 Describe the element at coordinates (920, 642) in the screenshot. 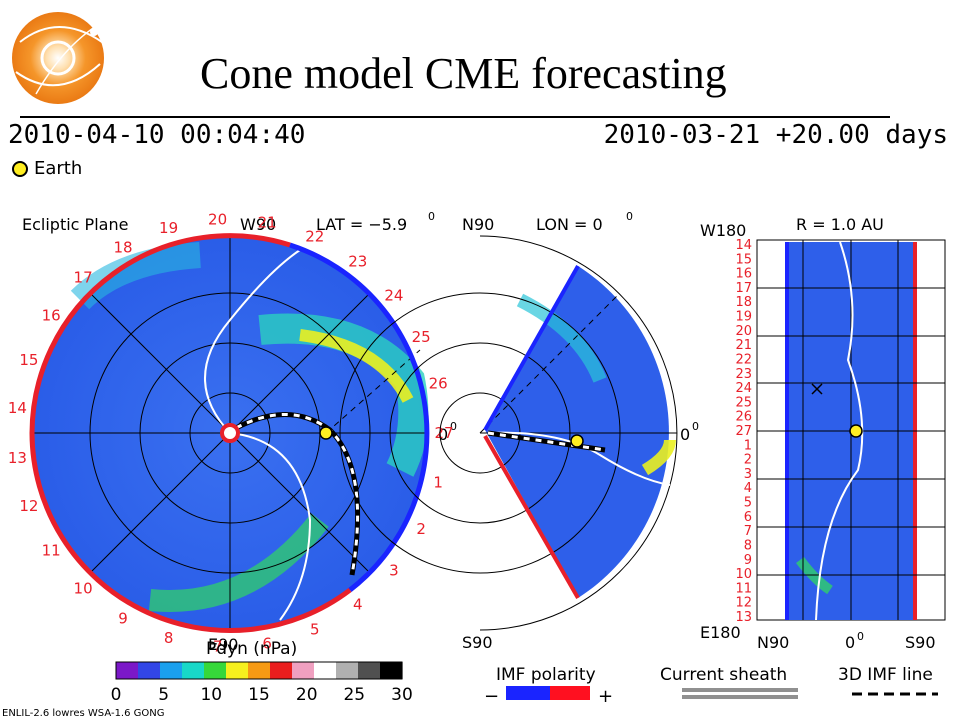

I see `radial-x-label-s90: S90` at that location.